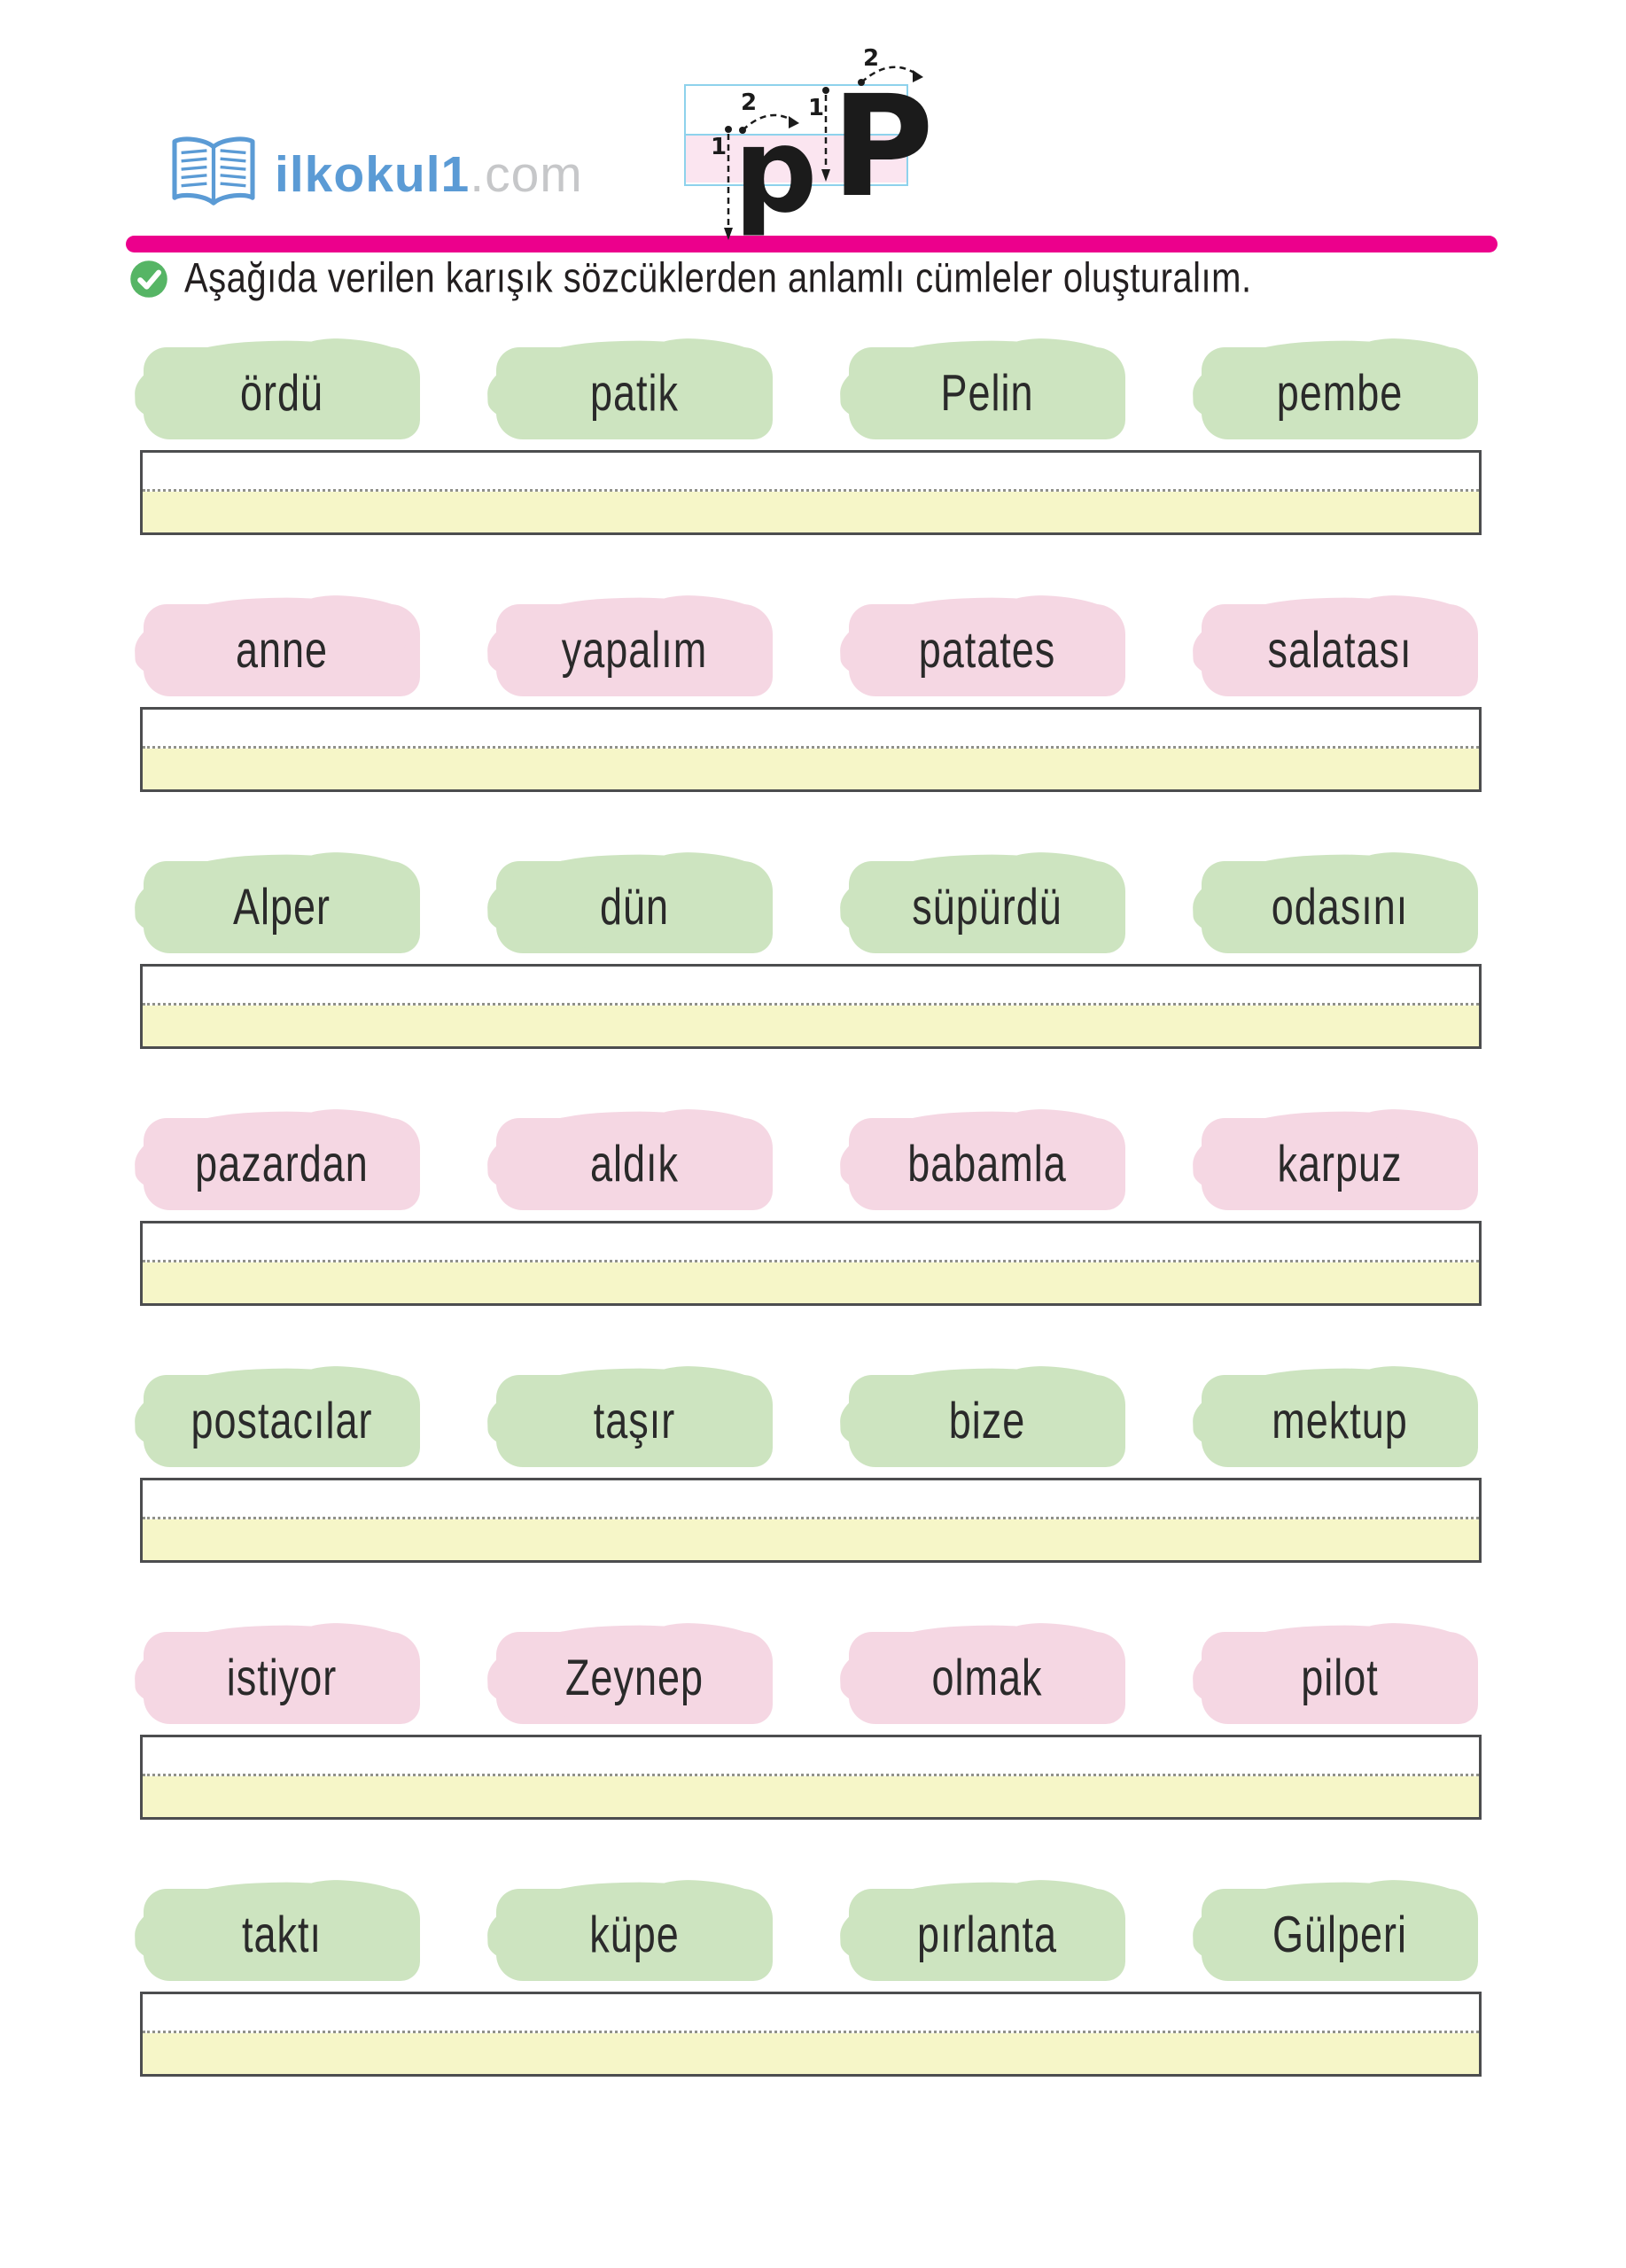 The height and width of the screenshot is (2268, 1626). What do you see at coordinates (811, 393) in the screenshot?
I see `word-blob-strip: ördü patik Pelin pembe` at bounding box center [811, 393].